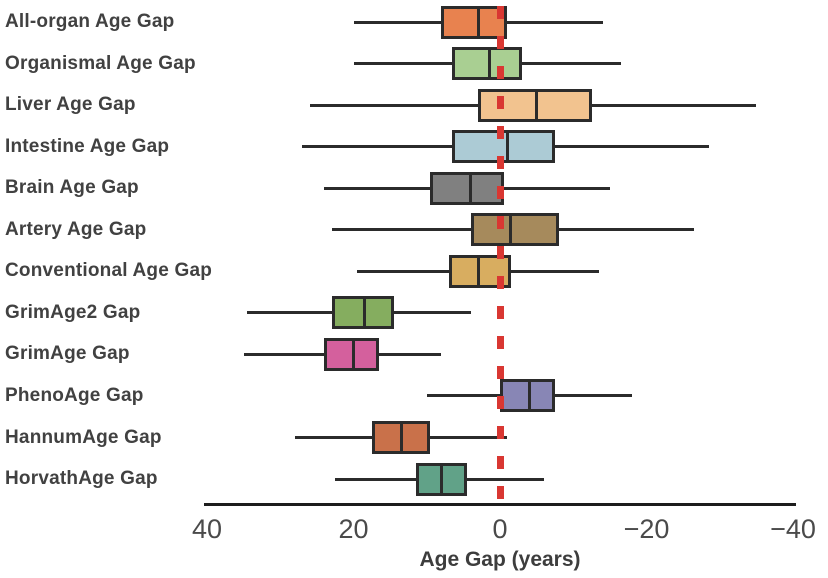 Image resolution: width=828 pixels, height=578 pixels. I want to click on category-label: Artery Age Gap, so click(76, 229).